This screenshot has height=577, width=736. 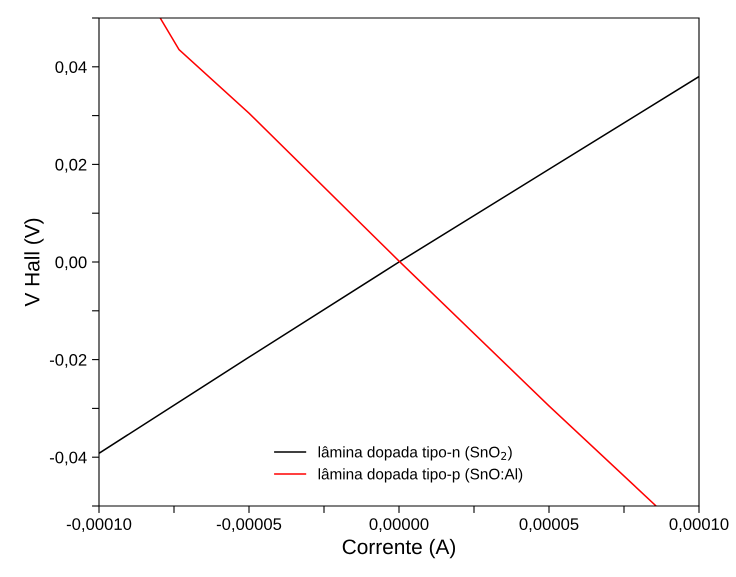 I want to click on x-tick-label: 0,00000, so click(x=399, y=525).